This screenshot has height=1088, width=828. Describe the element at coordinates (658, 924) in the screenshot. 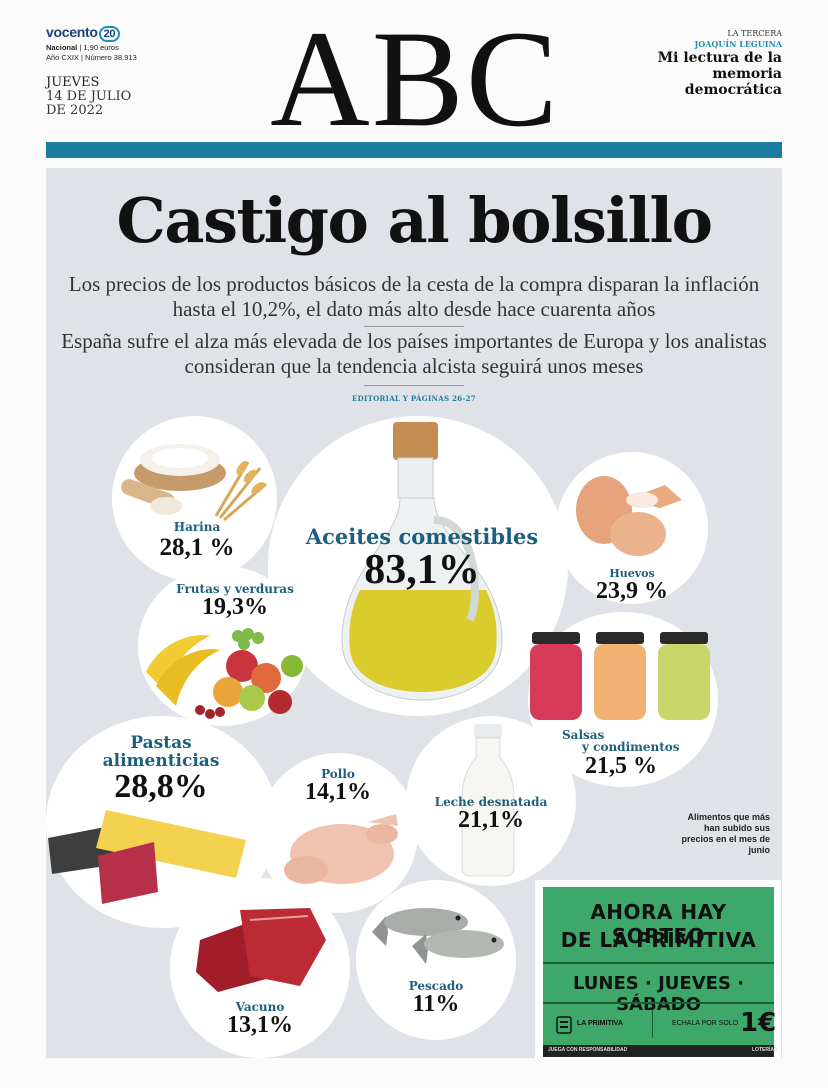

I see `ad-headline-1: AHORA HAY SORTEO` at that location.